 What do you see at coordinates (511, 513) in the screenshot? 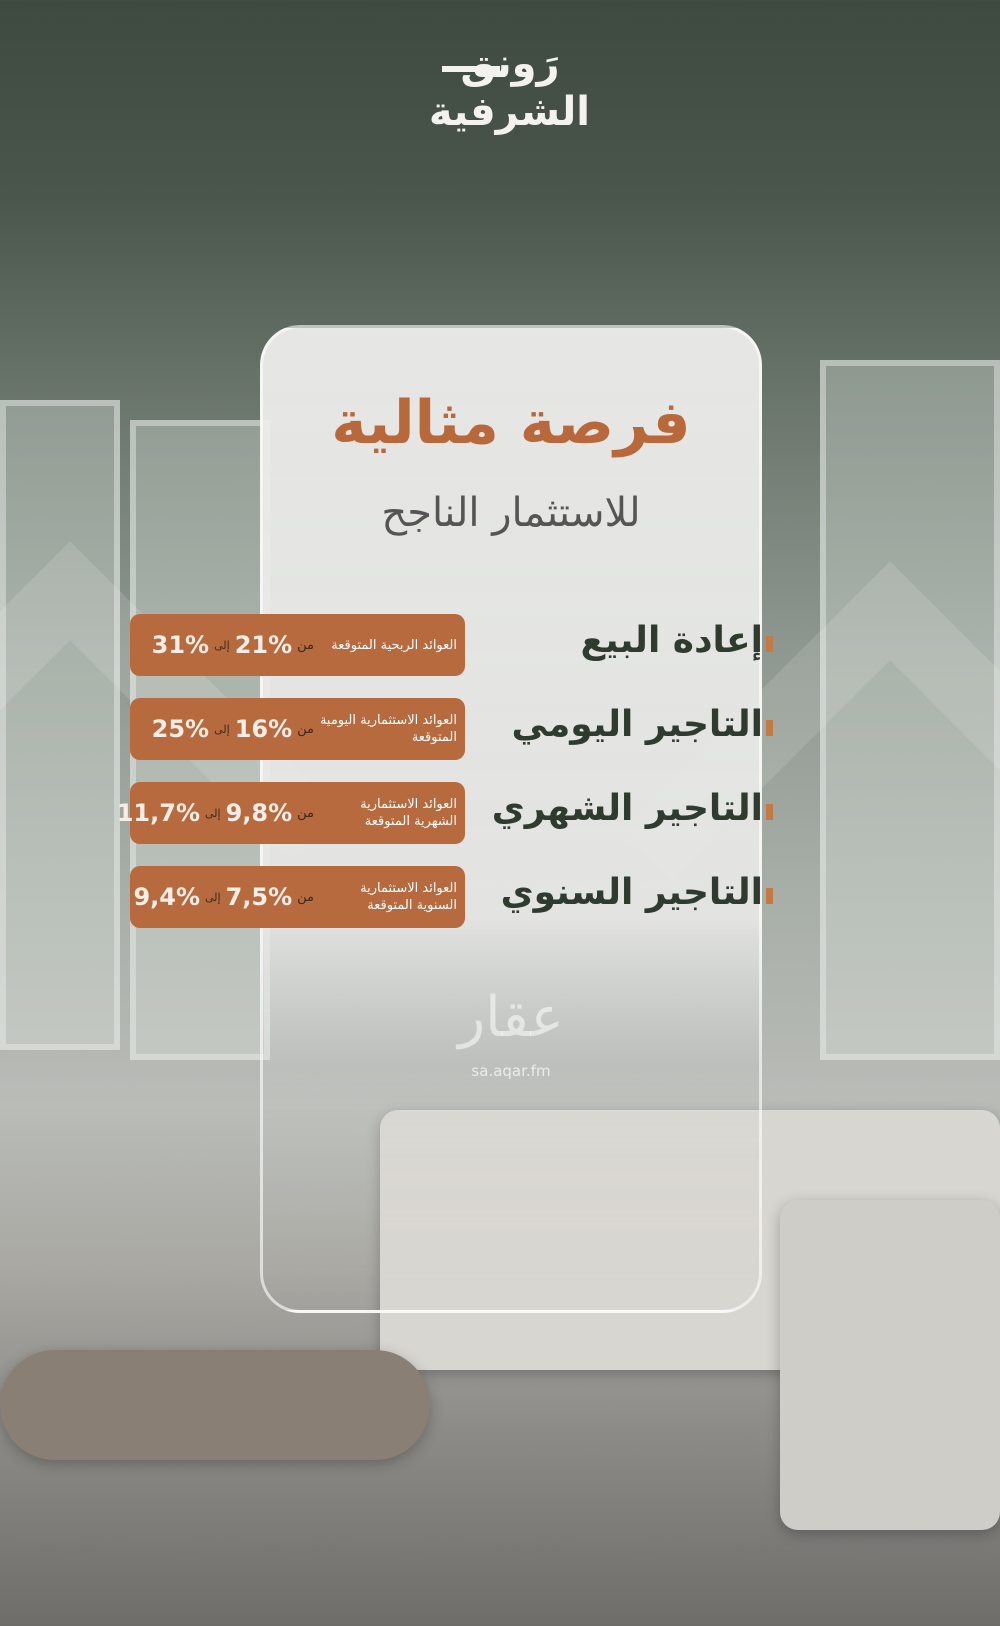
I see `headline-subtitle: للاستثمار الناجح` at bounding box center [511, 513].